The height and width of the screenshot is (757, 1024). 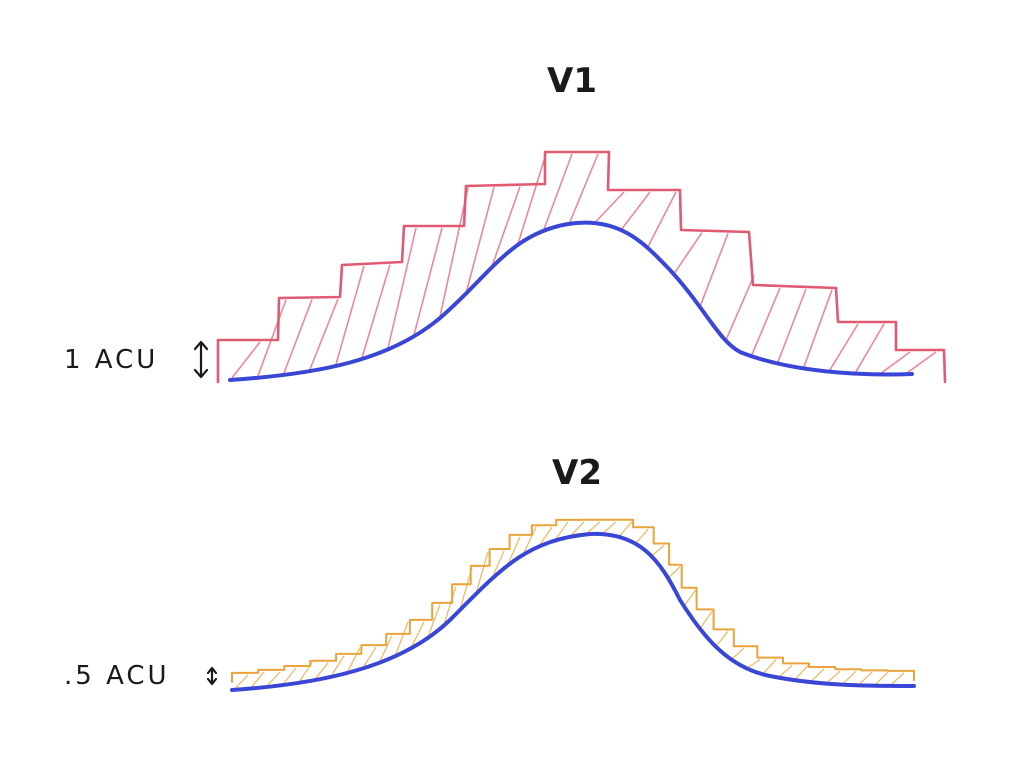 What do you see at coordinates (577, 473) in the screenshot?
I see `panel-v2-title: V2` at bounding box center [577, 473].